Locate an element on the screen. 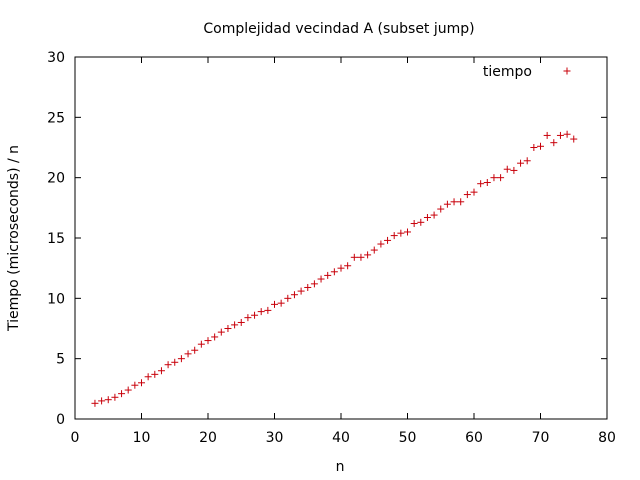 The width and height of the screenshot is (640, 480). y-tick-label: 5 is located at coordinates (60, 360).